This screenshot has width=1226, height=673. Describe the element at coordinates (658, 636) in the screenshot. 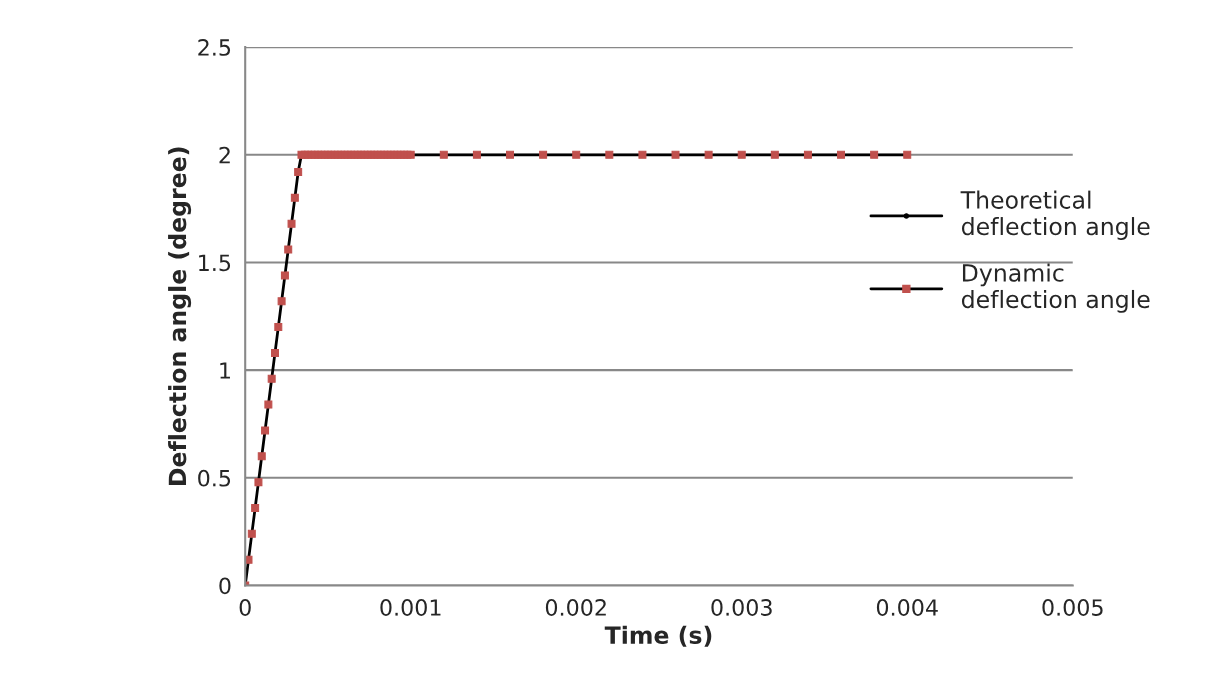

I see `x-axis-title: Time (s)` at that location.